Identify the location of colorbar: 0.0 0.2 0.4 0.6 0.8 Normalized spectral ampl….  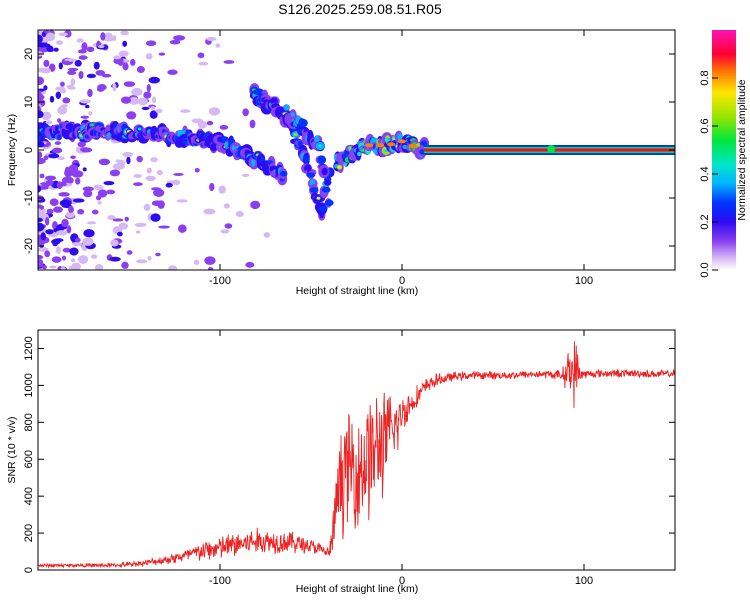
(723, 154).